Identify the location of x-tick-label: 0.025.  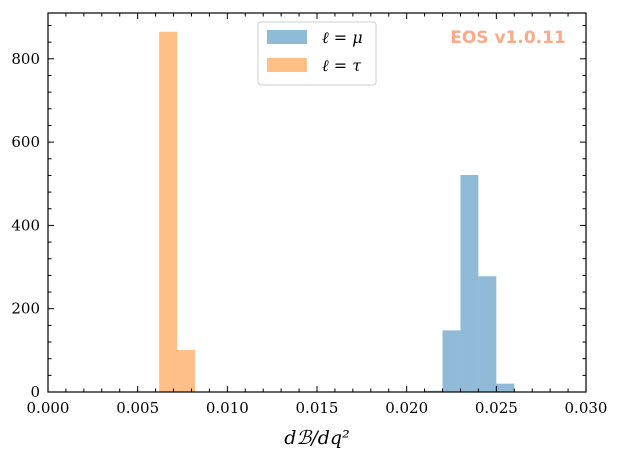
(496, 408).